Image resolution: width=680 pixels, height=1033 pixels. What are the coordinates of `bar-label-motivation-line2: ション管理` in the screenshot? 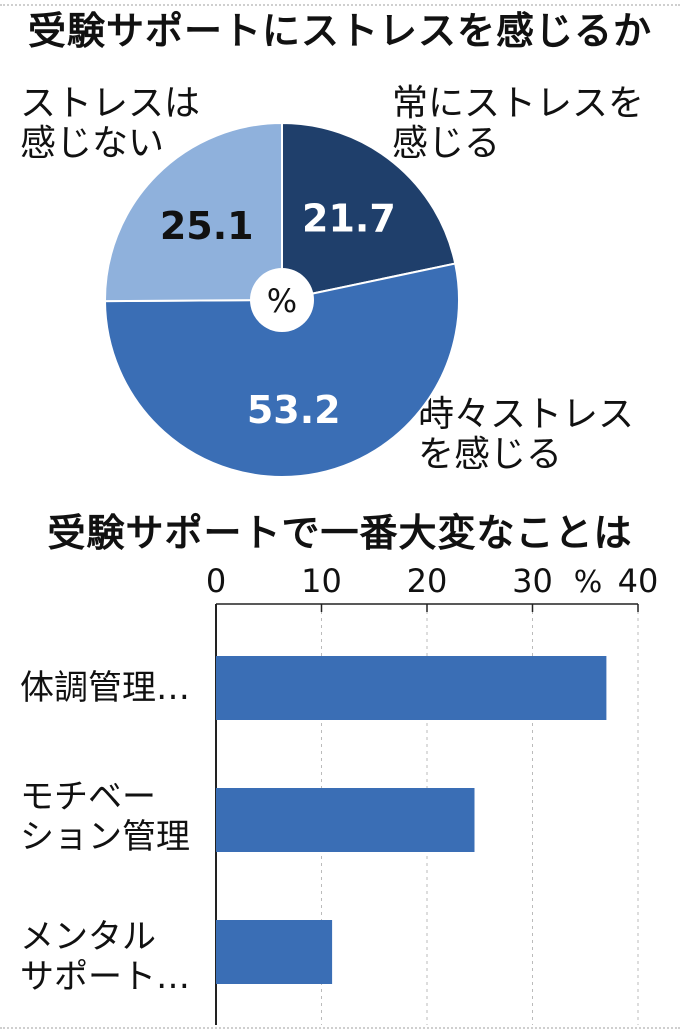 It's located at (105, 837).